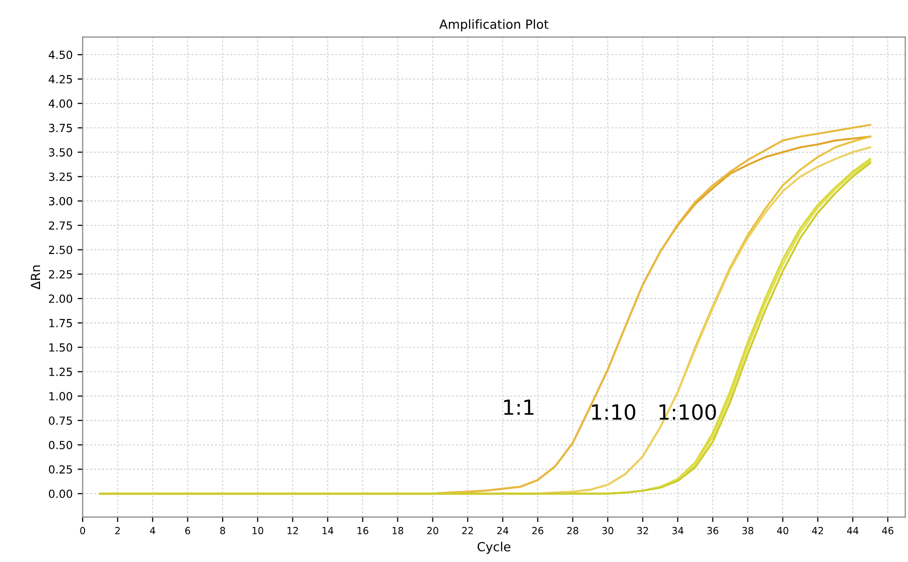 The height and width of the screenshot is (562, 908). What do you see at coordinates (502, 530) in the screenshot?
I see `x-tick-label: 24` at bounding box center [502, 530].